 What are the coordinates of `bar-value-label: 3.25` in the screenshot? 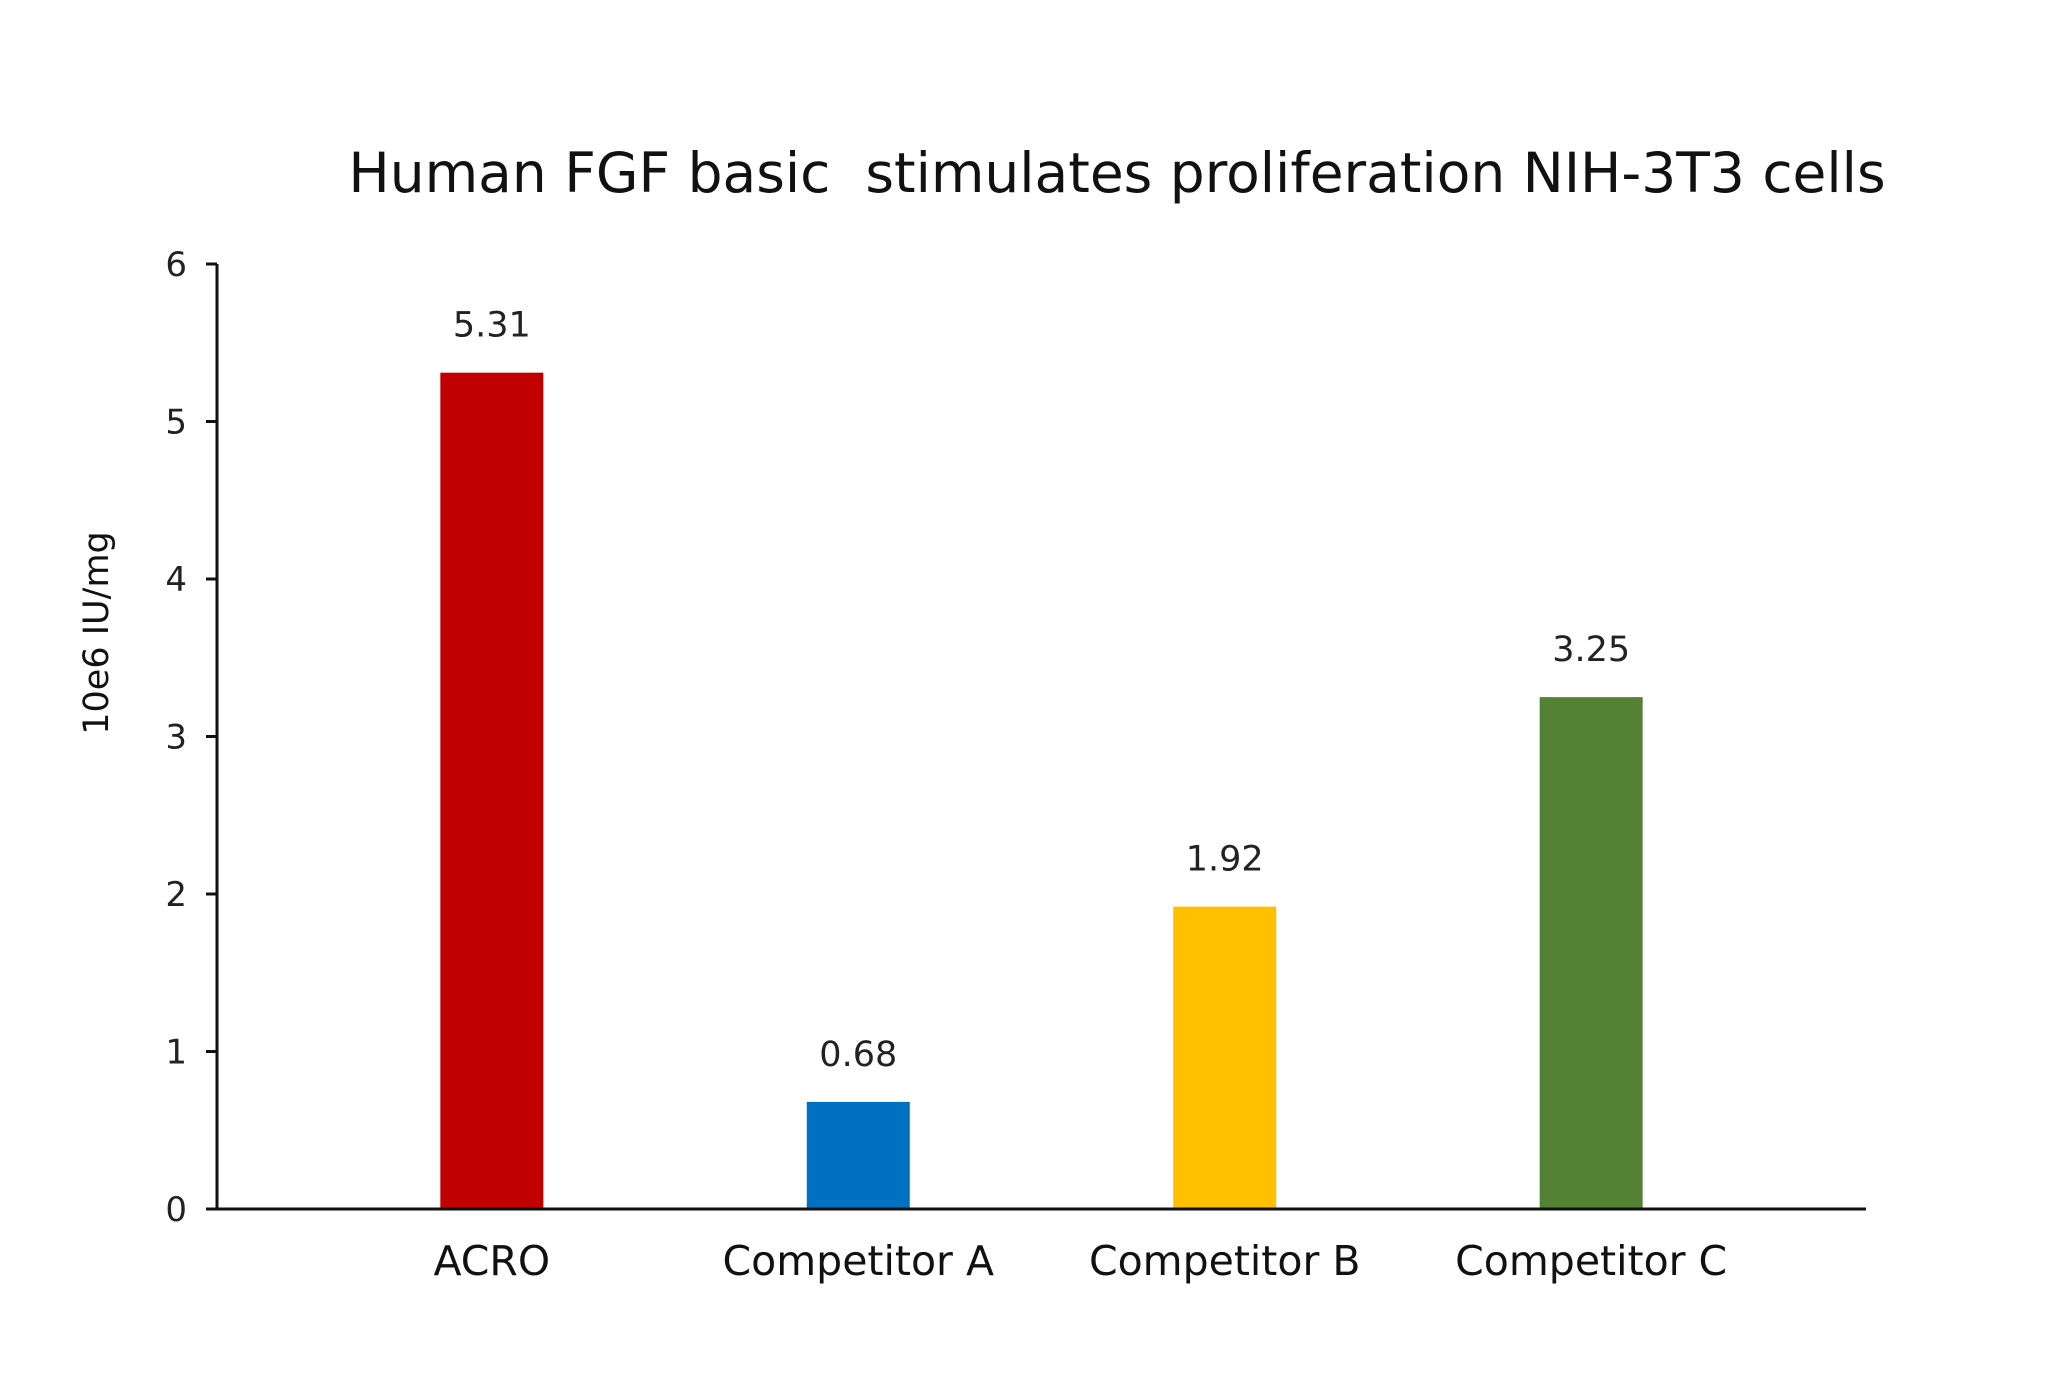 It's located at (1591, 650).